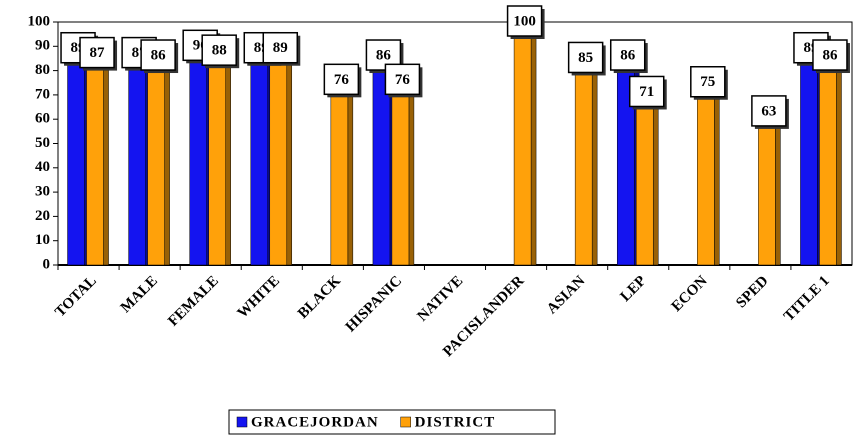 This screenshot has width=853, height=439. Describe the element at coordinates (42, 167) in the screenshot. I see `y-tick-label: 40` at that location.